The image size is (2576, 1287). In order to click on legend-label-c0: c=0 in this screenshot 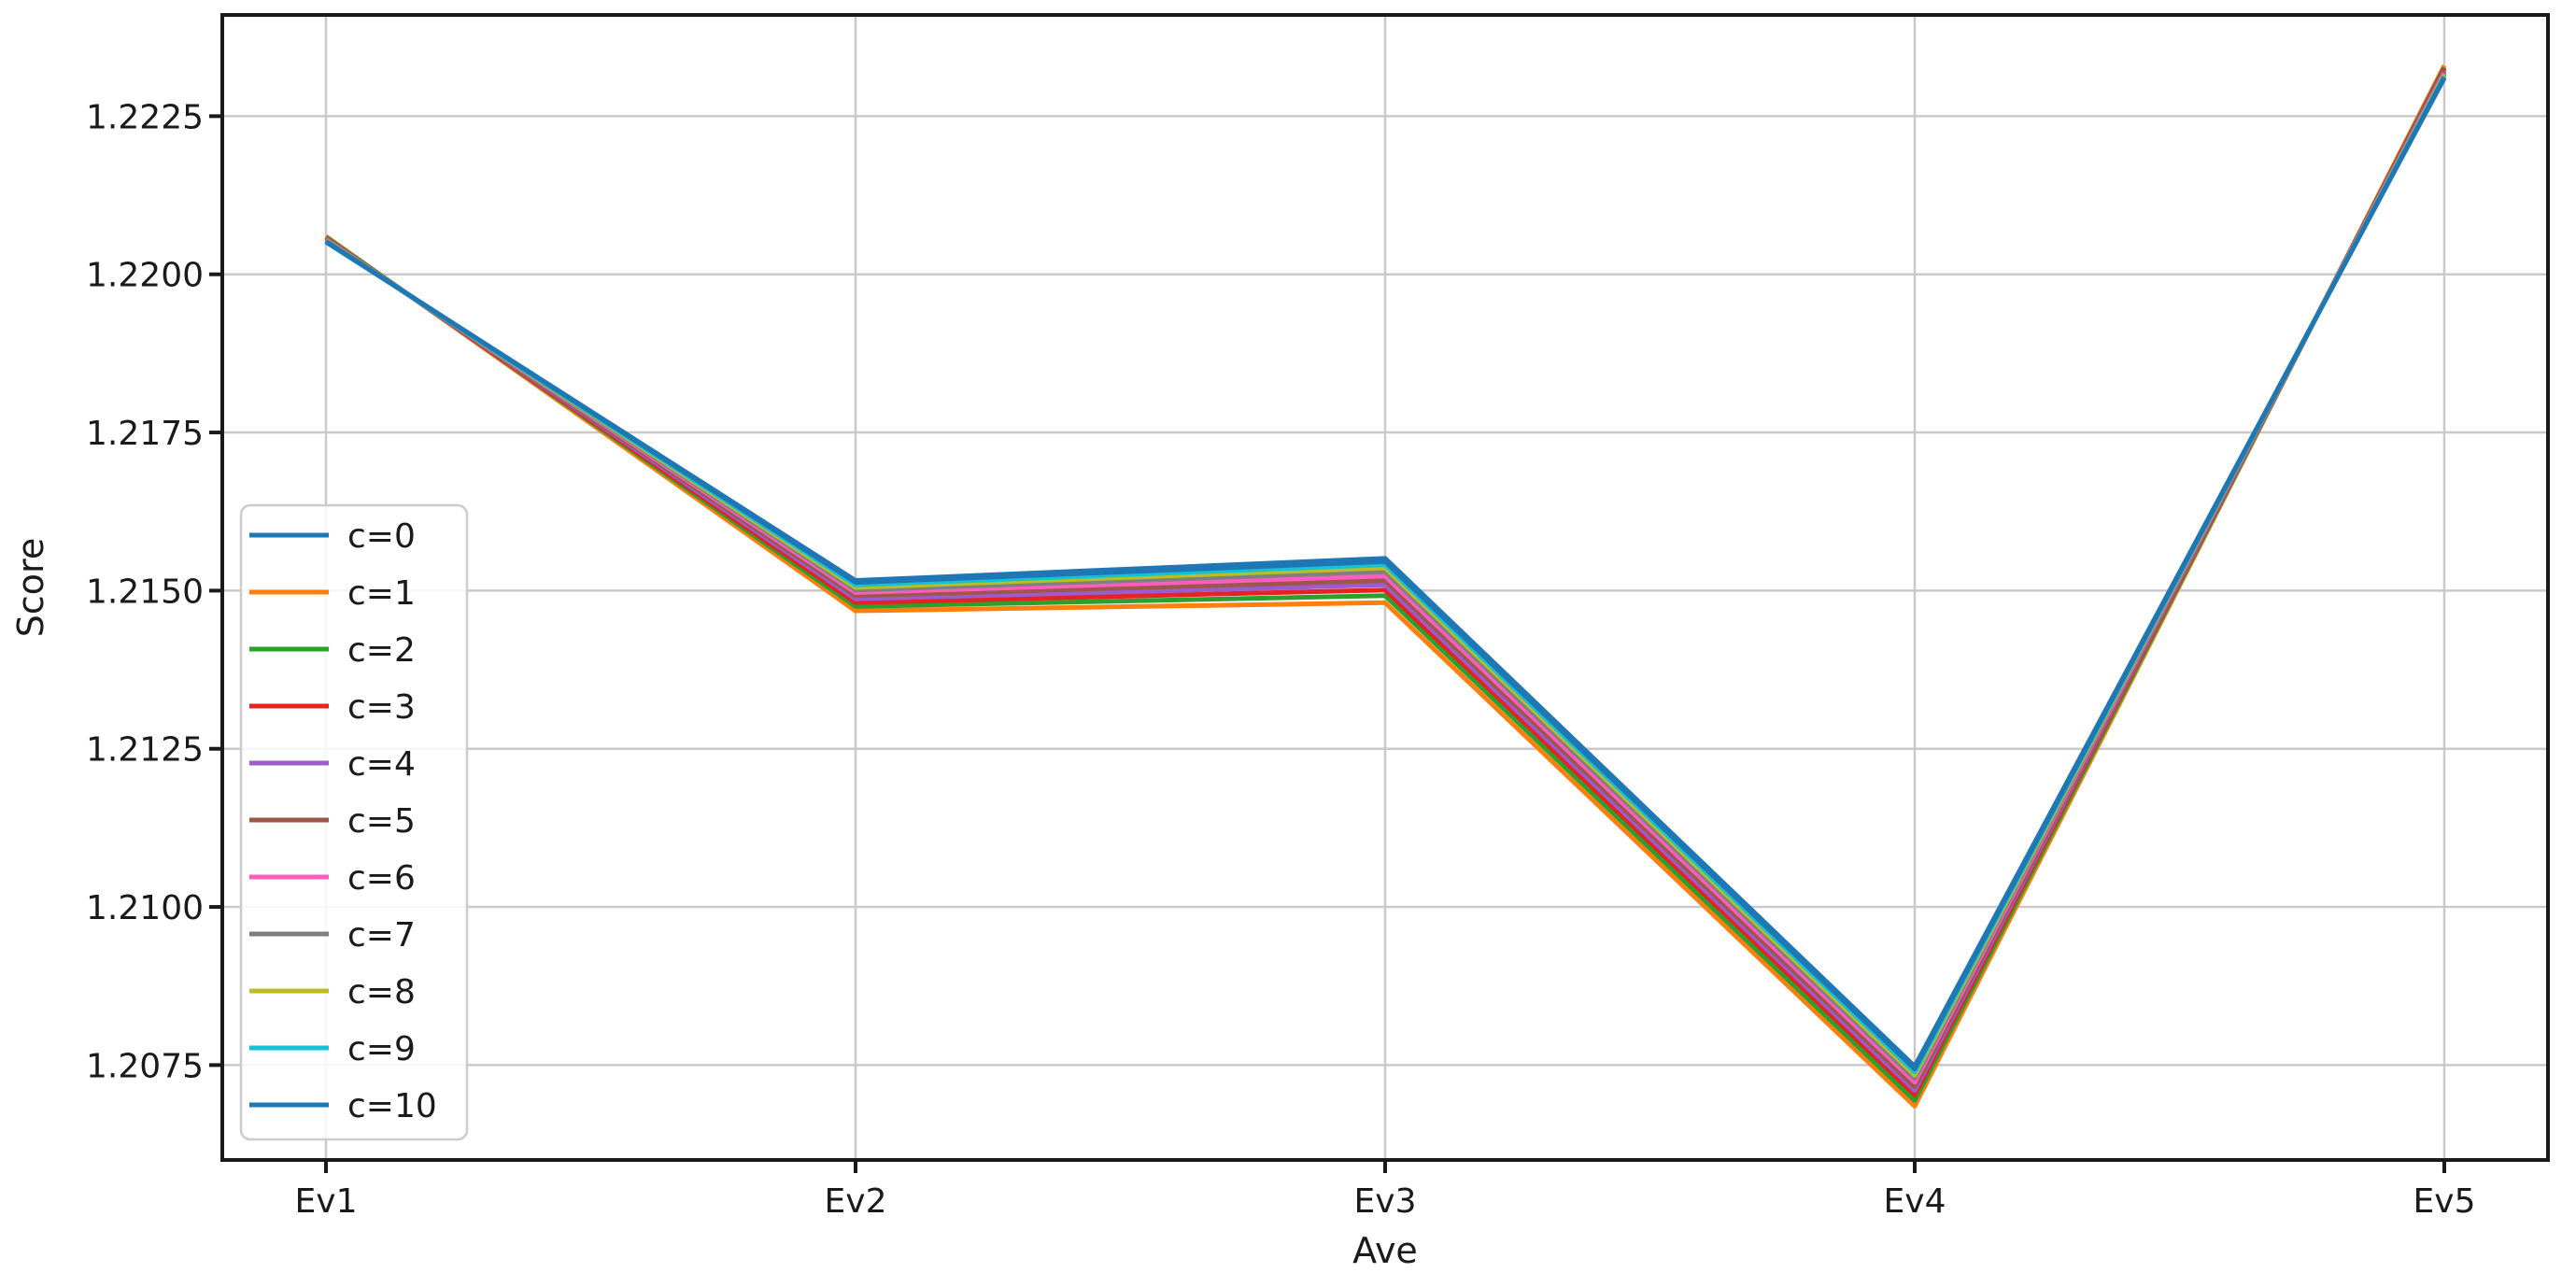, I will do `click(381, 536)`.